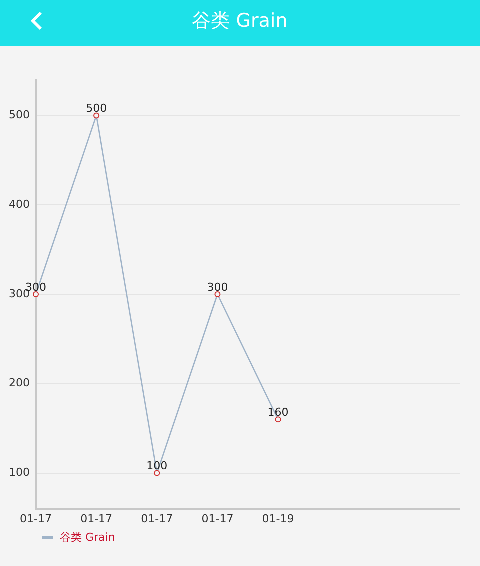  What do you see at coordinates (97, 109) in the screenshot?
I see `data-label: 500` at bounding box center [97, 109].